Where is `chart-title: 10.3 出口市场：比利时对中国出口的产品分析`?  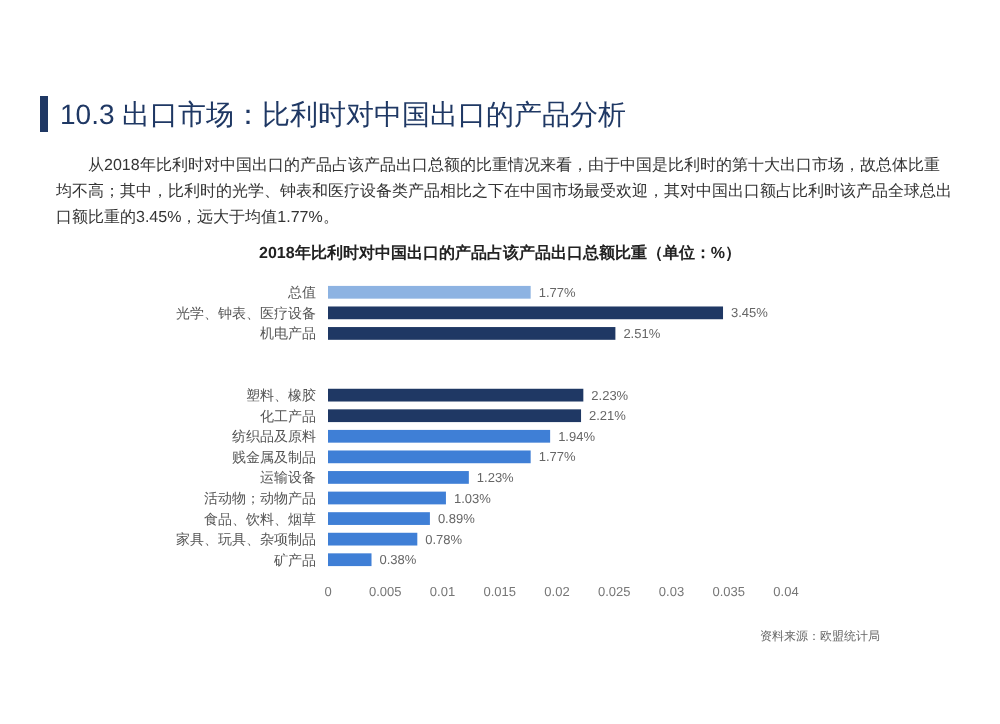
chart-title: 10.3 出口市场：比利时对中国出口的产品分析 is located at coordinates (333, 114).